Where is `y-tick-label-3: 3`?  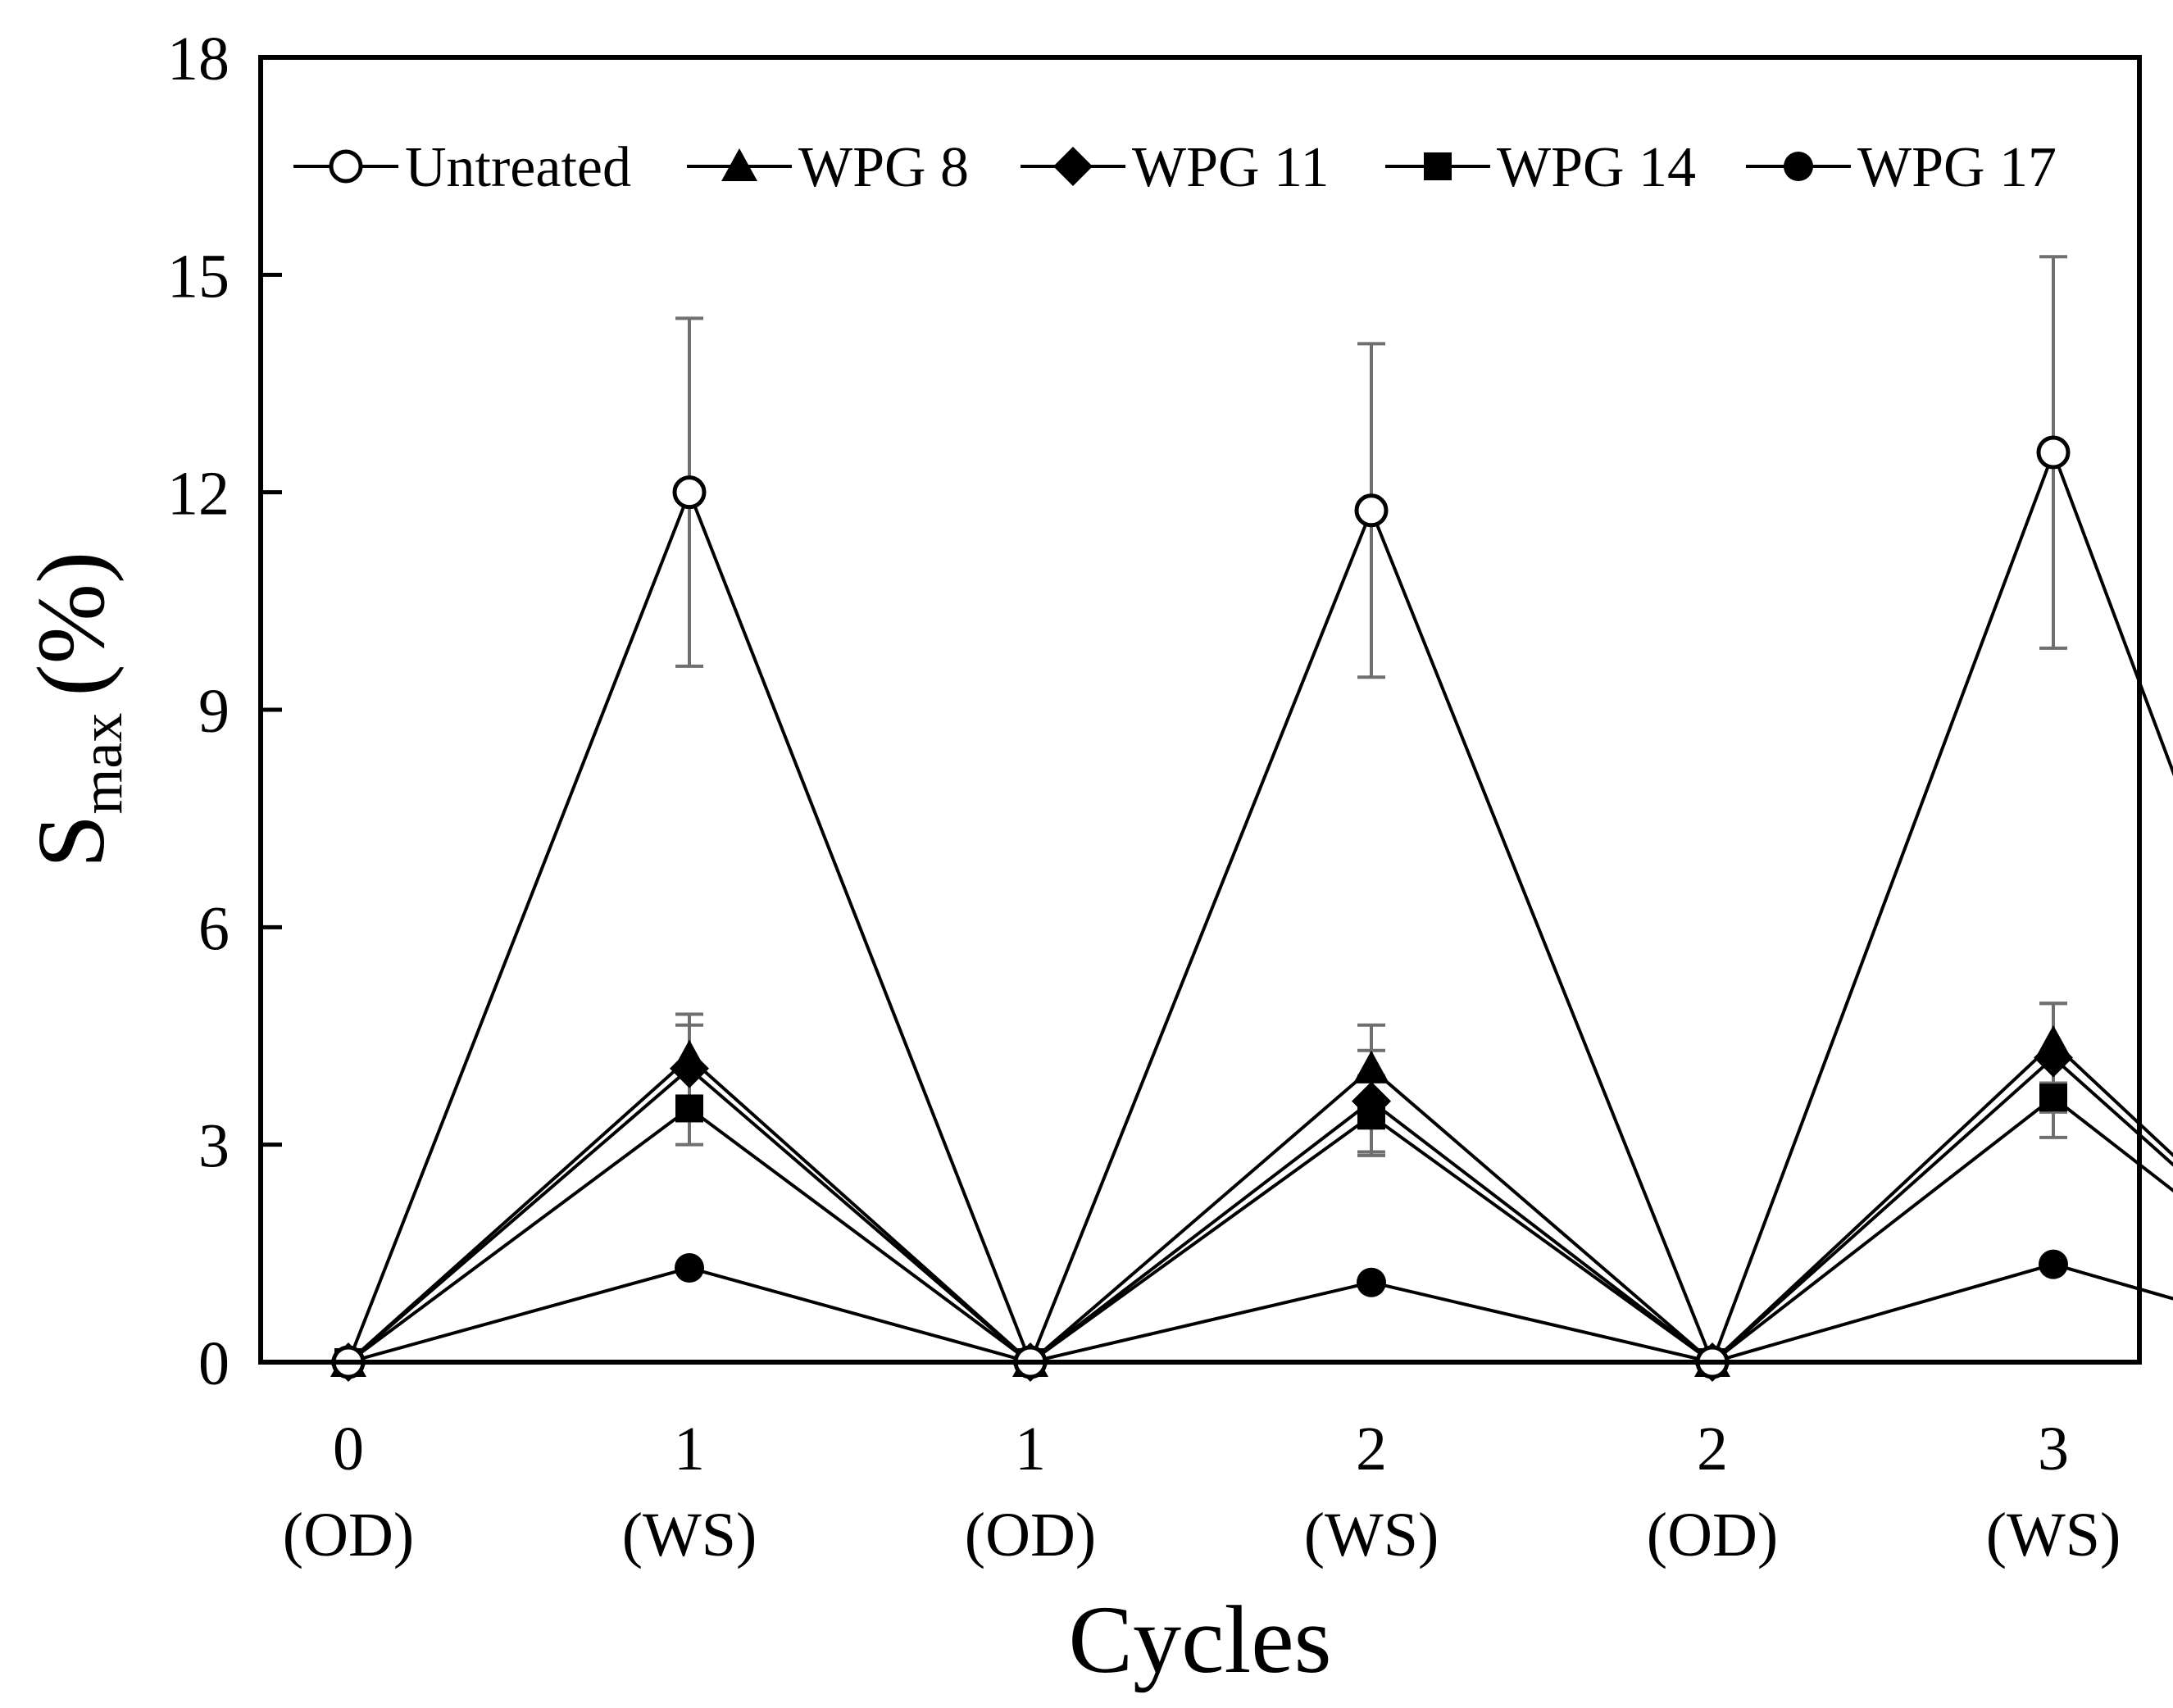
y-tick-label-3: 3 is located at coordinates (214, 1146).